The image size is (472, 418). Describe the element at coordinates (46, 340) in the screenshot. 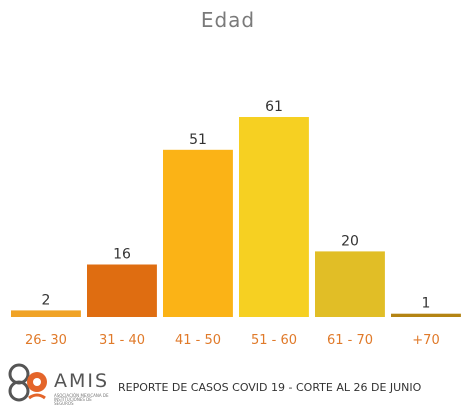

I see `x-tick-label-0: 26- 30` at that location.